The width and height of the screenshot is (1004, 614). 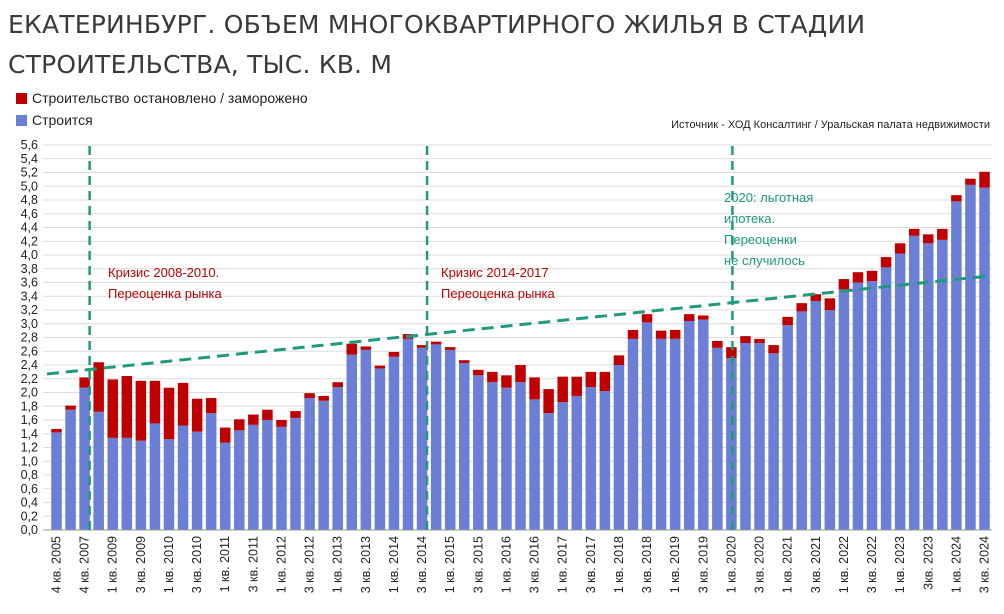 I want to click on x-tick-label: 1 кв. 2024, so click(x=956, y=564).